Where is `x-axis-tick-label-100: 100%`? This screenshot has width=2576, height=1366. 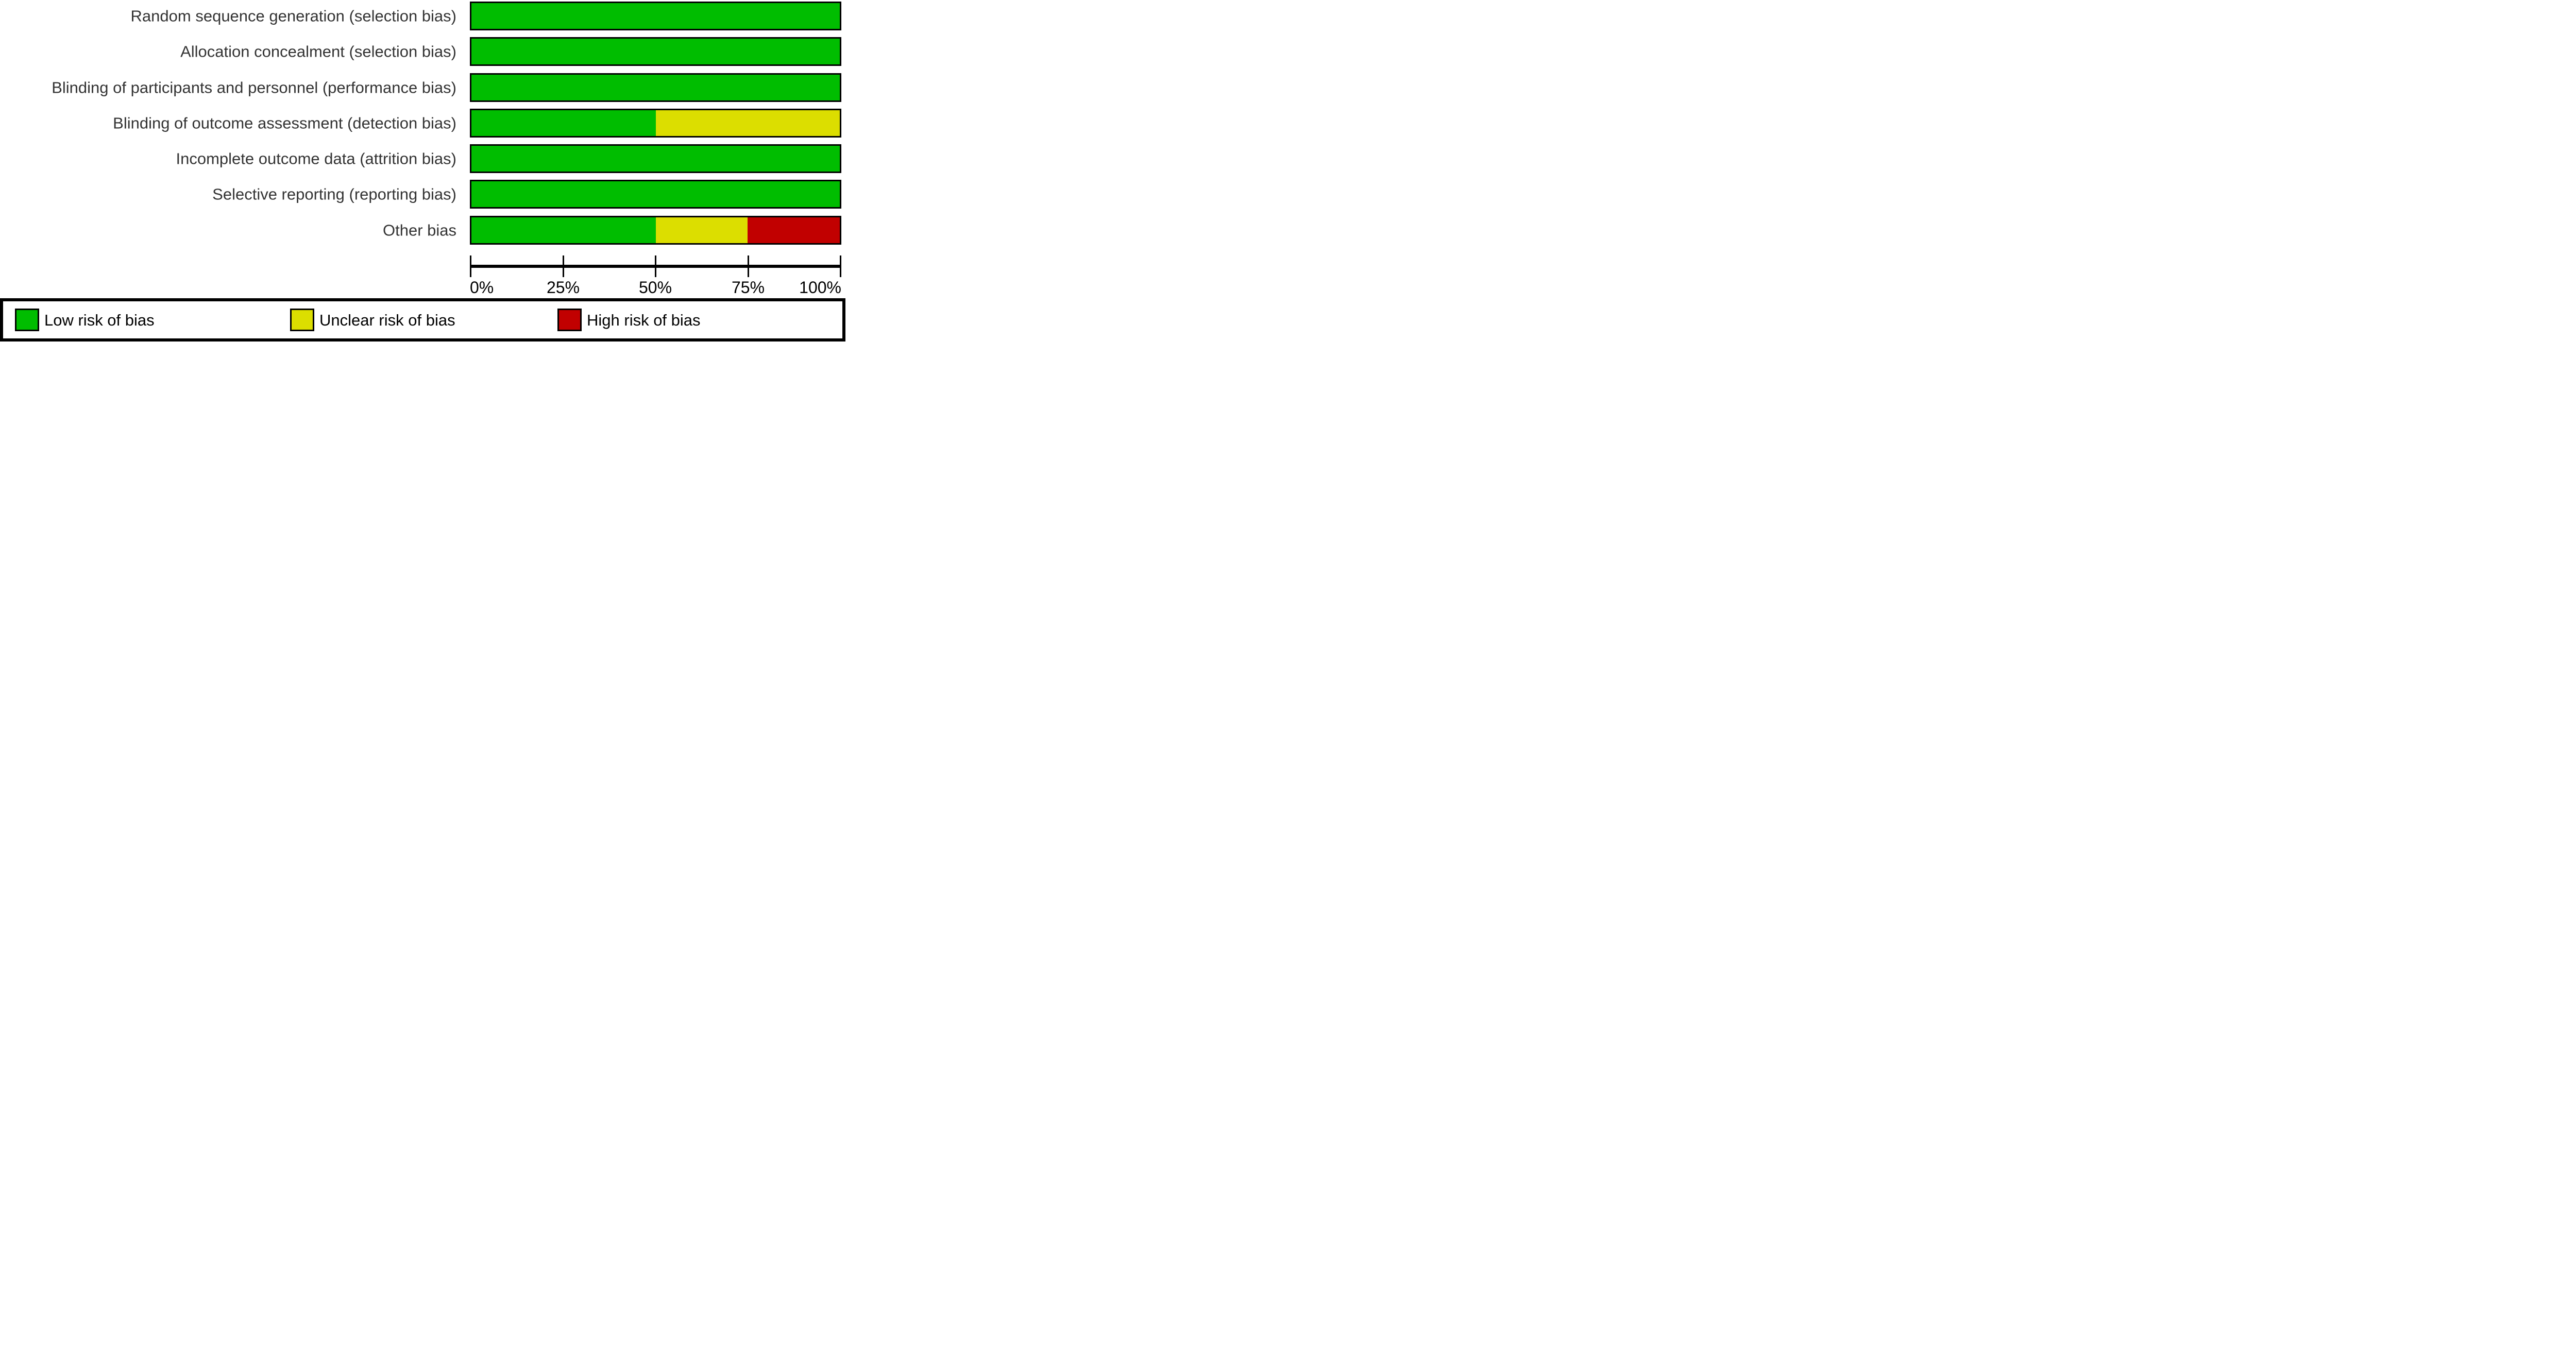
x-axis-tick-label-100: 100% is located at coordinates (820, 287).